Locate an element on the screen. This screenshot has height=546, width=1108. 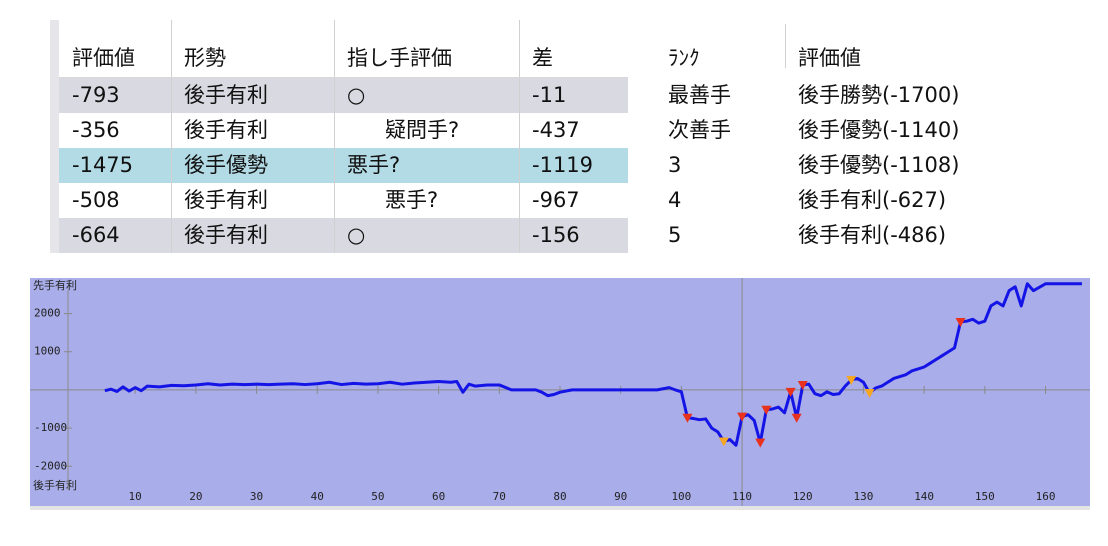
table-cell: -156 is located at coordinates (556, 235).